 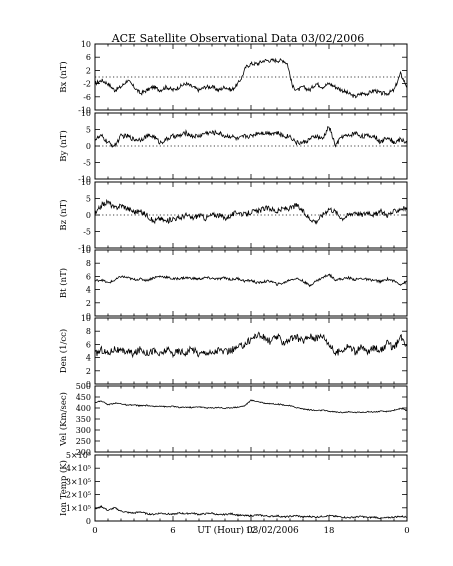 I want to click on y-tick-label: 350, so click(x=83, y=419).